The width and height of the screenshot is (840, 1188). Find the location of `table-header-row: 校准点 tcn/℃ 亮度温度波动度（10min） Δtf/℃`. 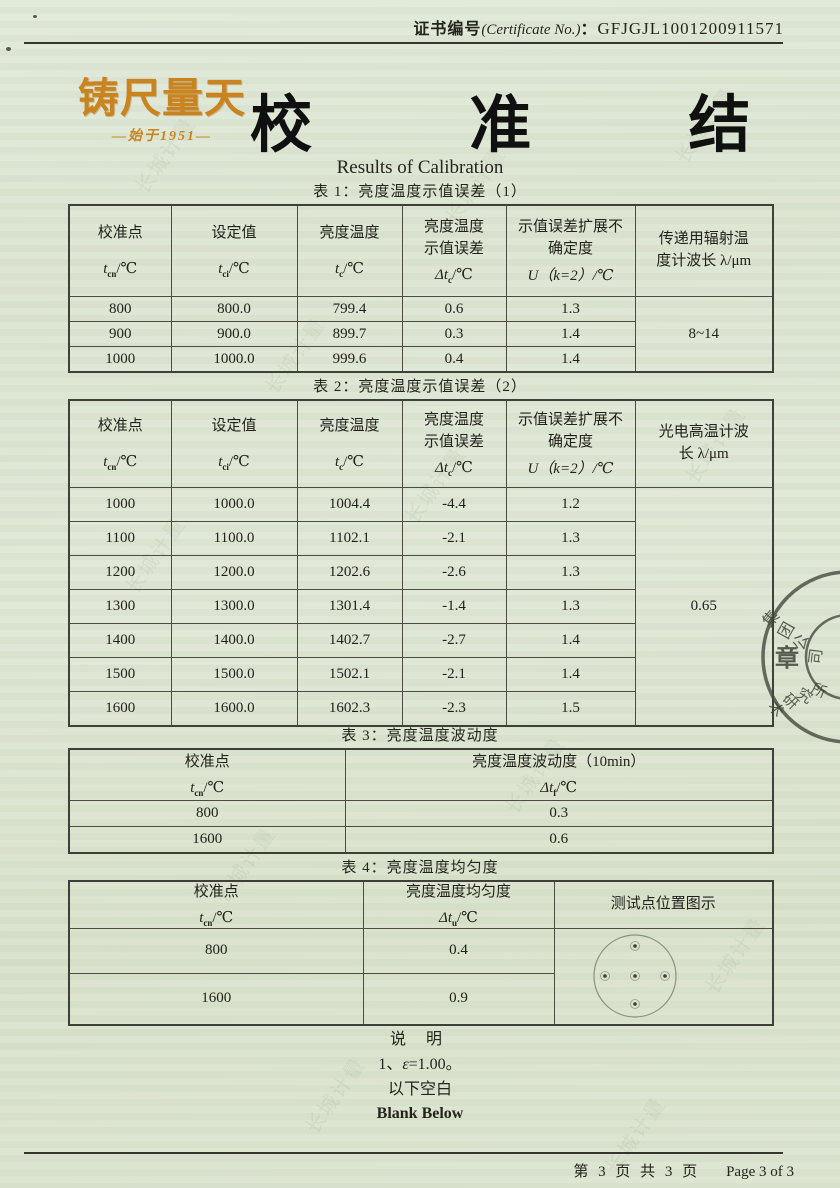

table-header-row: 校准点 tcn/℃ 亮度温度波动度（10min） Δtf/℃ is located at coordinates (421, 774).